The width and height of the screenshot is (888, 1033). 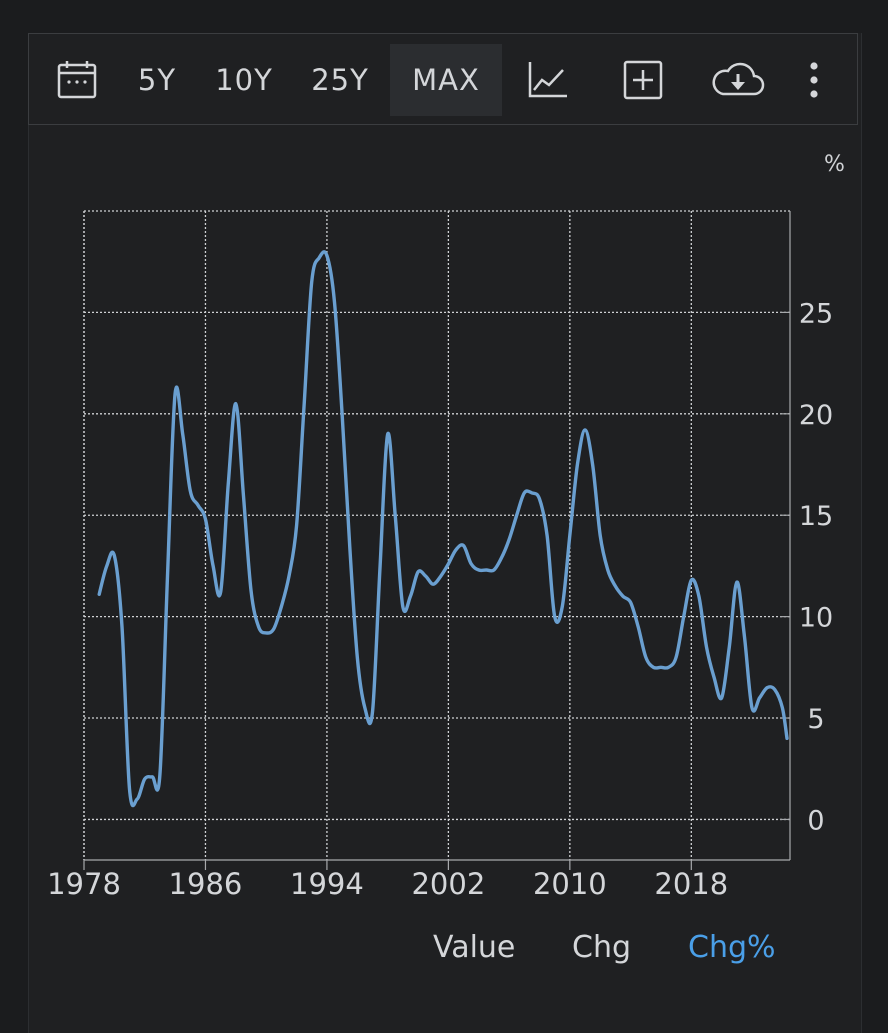 I want to click on range-5y-button: 5Y, so click(x=157, y=80).